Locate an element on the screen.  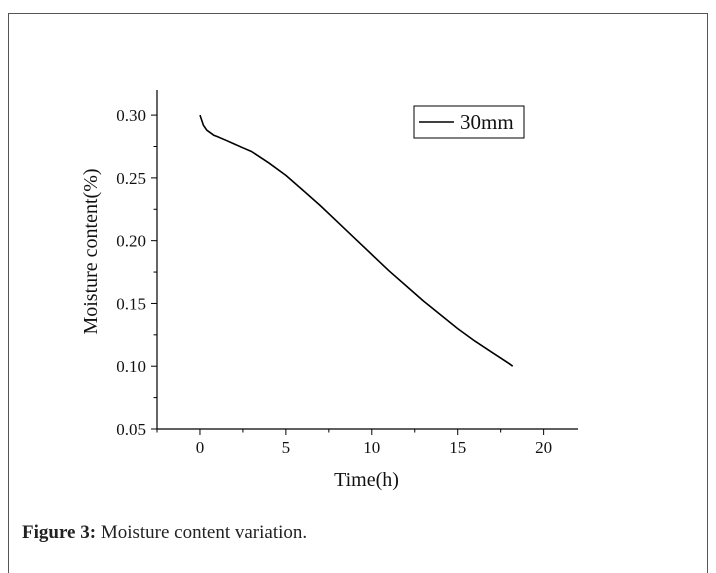
x-tick-label: 0 is located at coordinates (200, 447).